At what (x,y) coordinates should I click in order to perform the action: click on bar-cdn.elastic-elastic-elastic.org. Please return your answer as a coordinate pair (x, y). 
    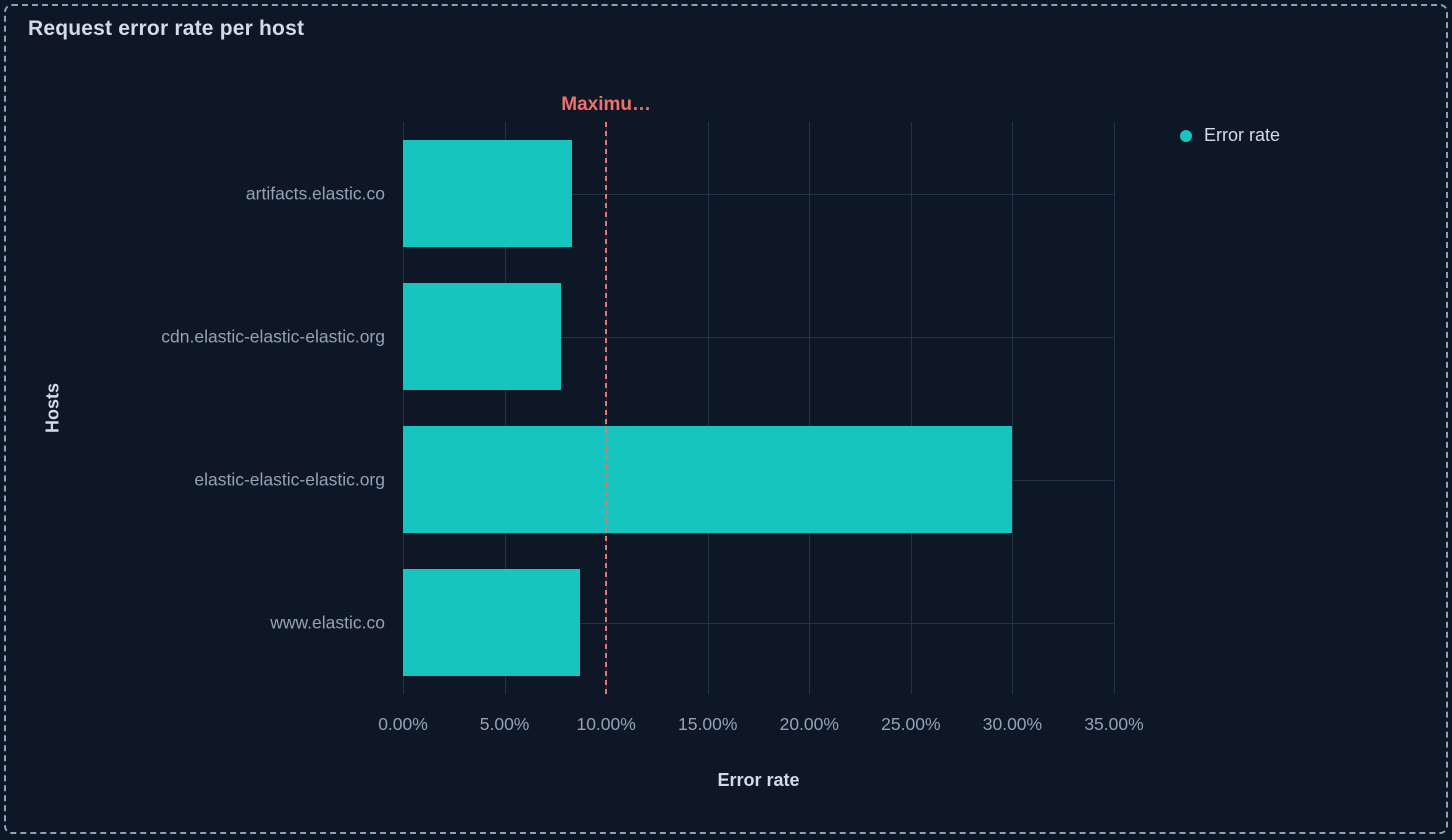
    Looking at the image, I should click on (482, 336).